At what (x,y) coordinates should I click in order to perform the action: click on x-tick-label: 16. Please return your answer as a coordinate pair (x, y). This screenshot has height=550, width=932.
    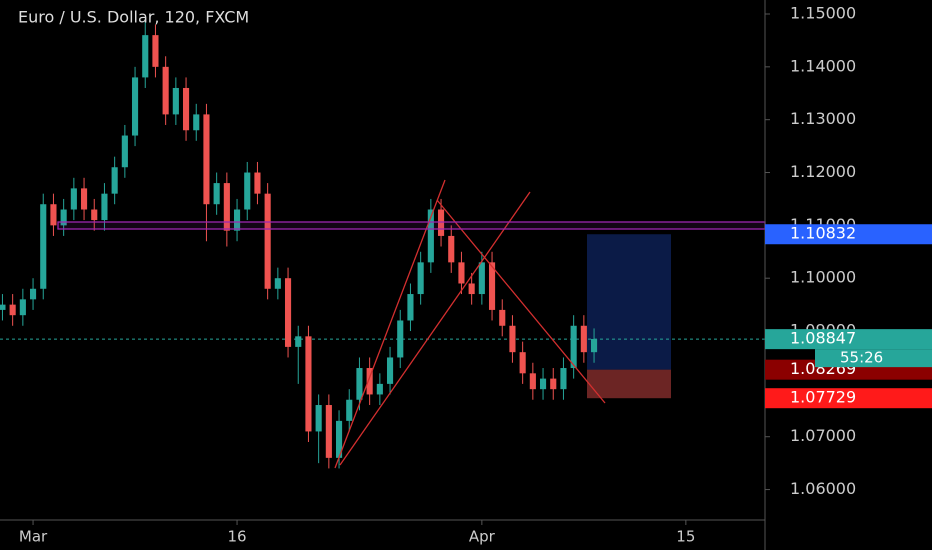
    Looking at the image, I should click on (237, 537).